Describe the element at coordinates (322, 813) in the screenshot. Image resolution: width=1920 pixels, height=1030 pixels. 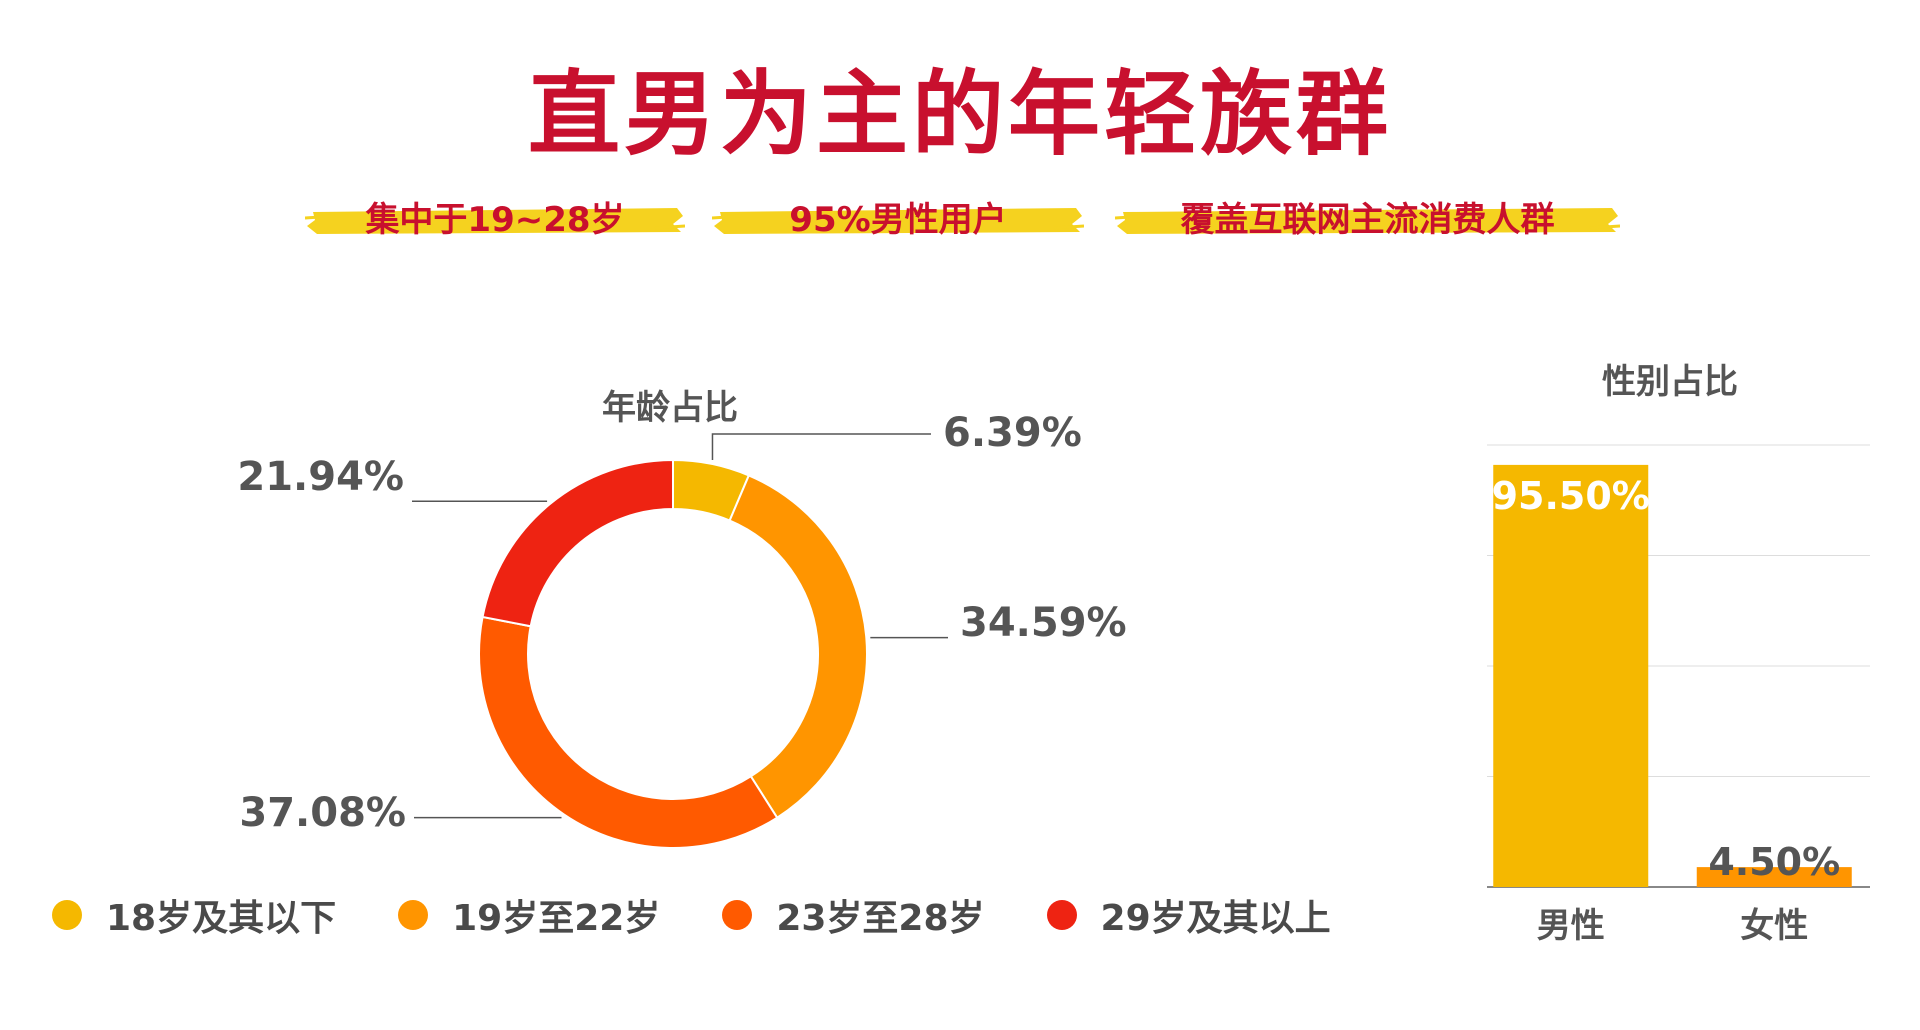
I see `slice-data-label: 37.08%` at that location.